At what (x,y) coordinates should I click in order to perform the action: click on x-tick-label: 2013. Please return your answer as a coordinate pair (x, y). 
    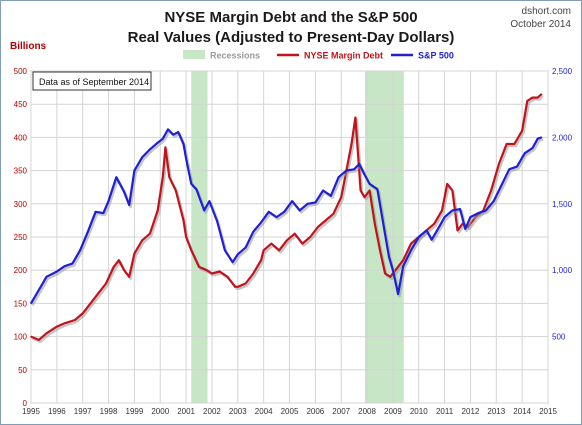
    Looking at the image, I should click on (496, 411).